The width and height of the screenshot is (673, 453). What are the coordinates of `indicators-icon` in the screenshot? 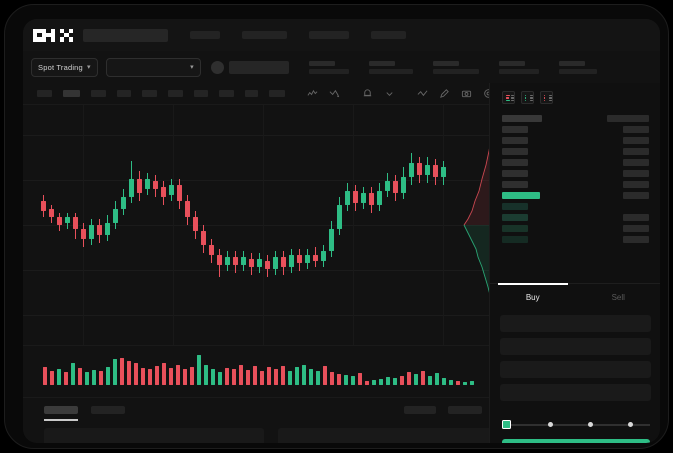 It's located at (312, 93).